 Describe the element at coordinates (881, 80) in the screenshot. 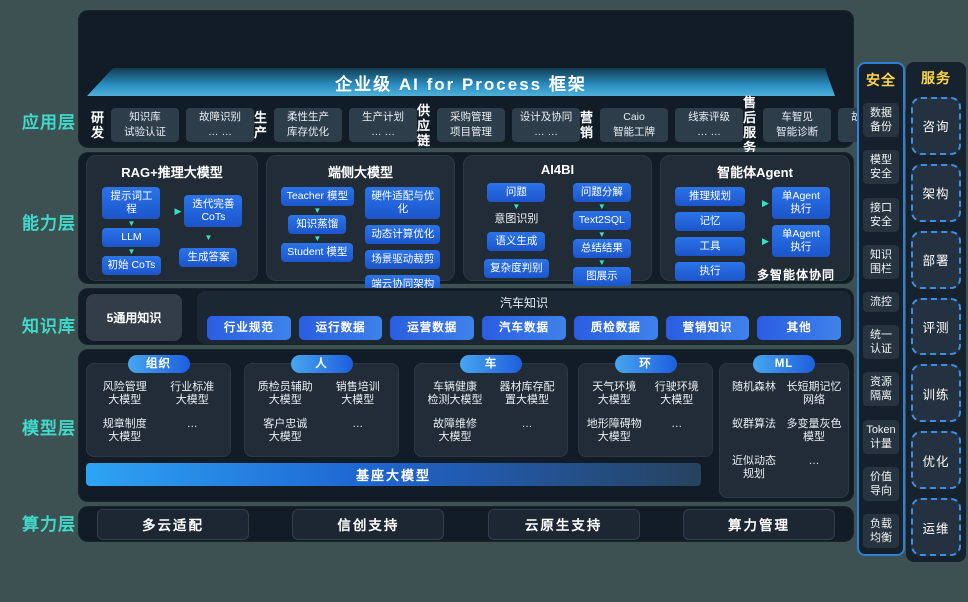

I see `security-column-title: 安全` at that location.